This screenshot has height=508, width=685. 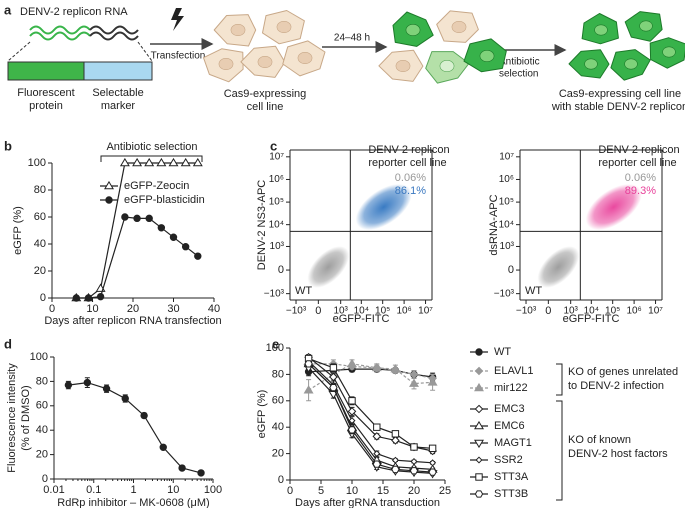 I want to click on legend-label: MAGT1, so click(x=513, y=443).